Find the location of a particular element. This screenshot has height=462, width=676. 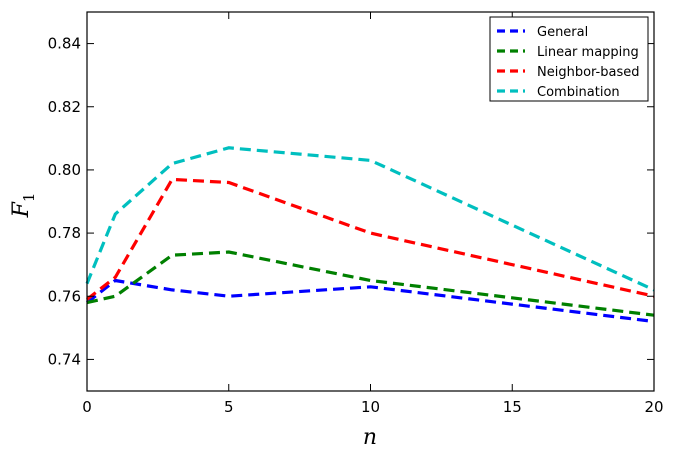

series-line-linear-mapping is located at coordinates (370, 283).